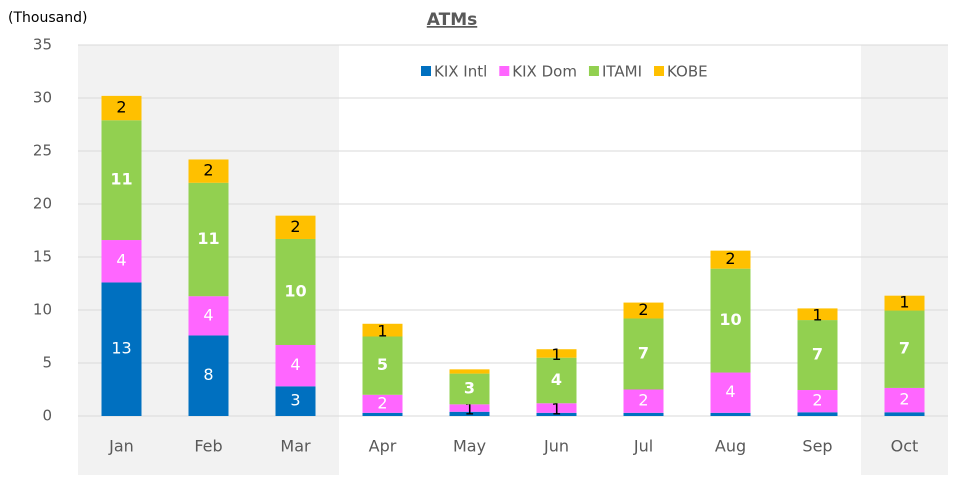  I want to click on x-tick-label: May, so click(469, 446).